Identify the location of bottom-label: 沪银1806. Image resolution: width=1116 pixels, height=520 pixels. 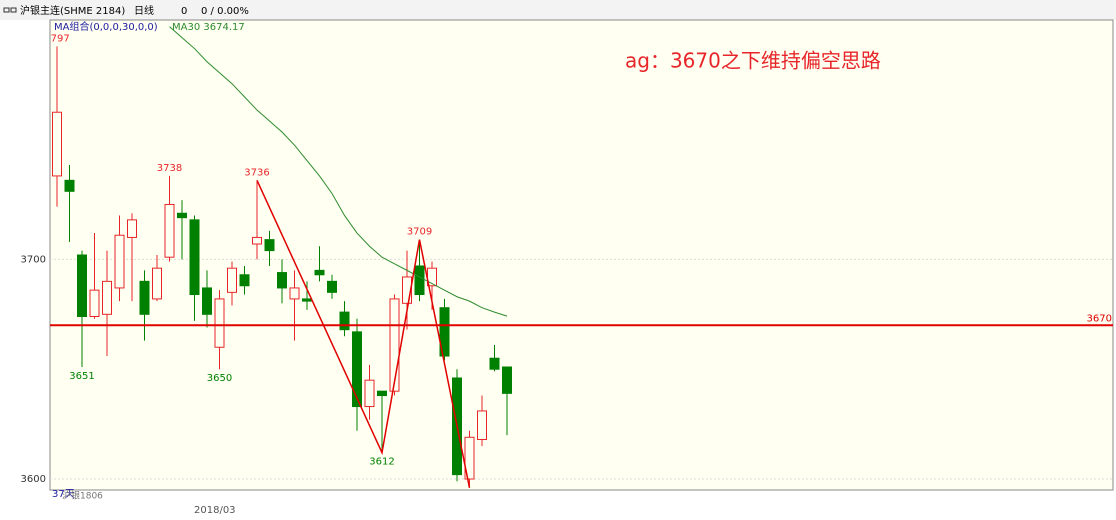
(82, 496).